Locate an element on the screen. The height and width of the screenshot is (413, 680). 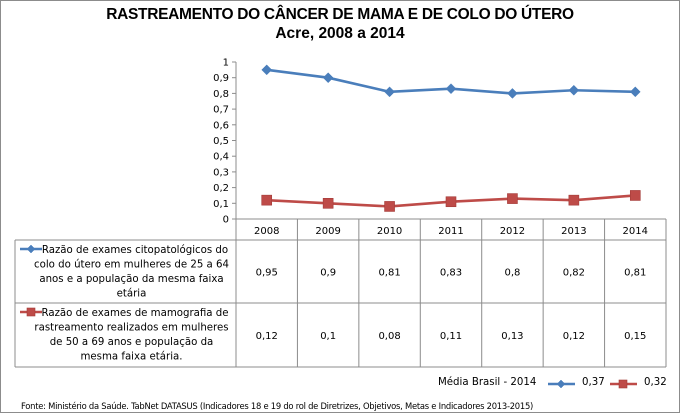
x-tick-label: 2012 is located at coordinates (512, 231).